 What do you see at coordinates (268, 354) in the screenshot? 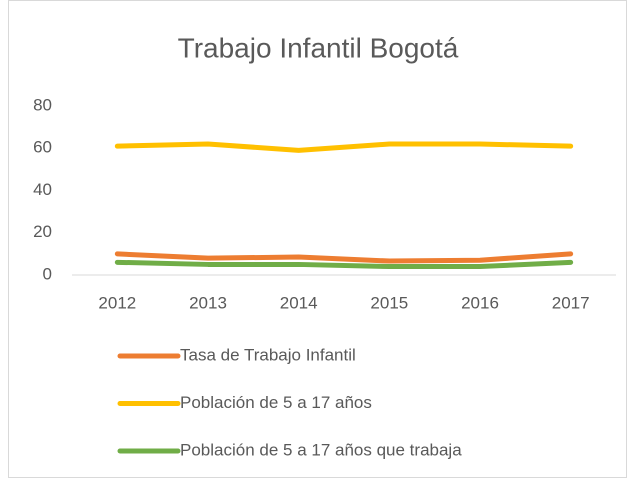
I see `legend-label: Tasa de Trabajo Infantil` at bounding box center [268, 354].